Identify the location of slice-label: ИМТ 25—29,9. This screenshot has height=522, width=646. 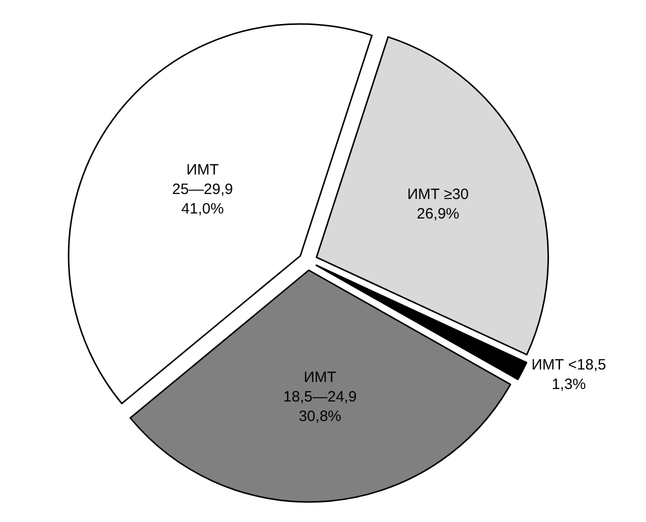
(203, 179).